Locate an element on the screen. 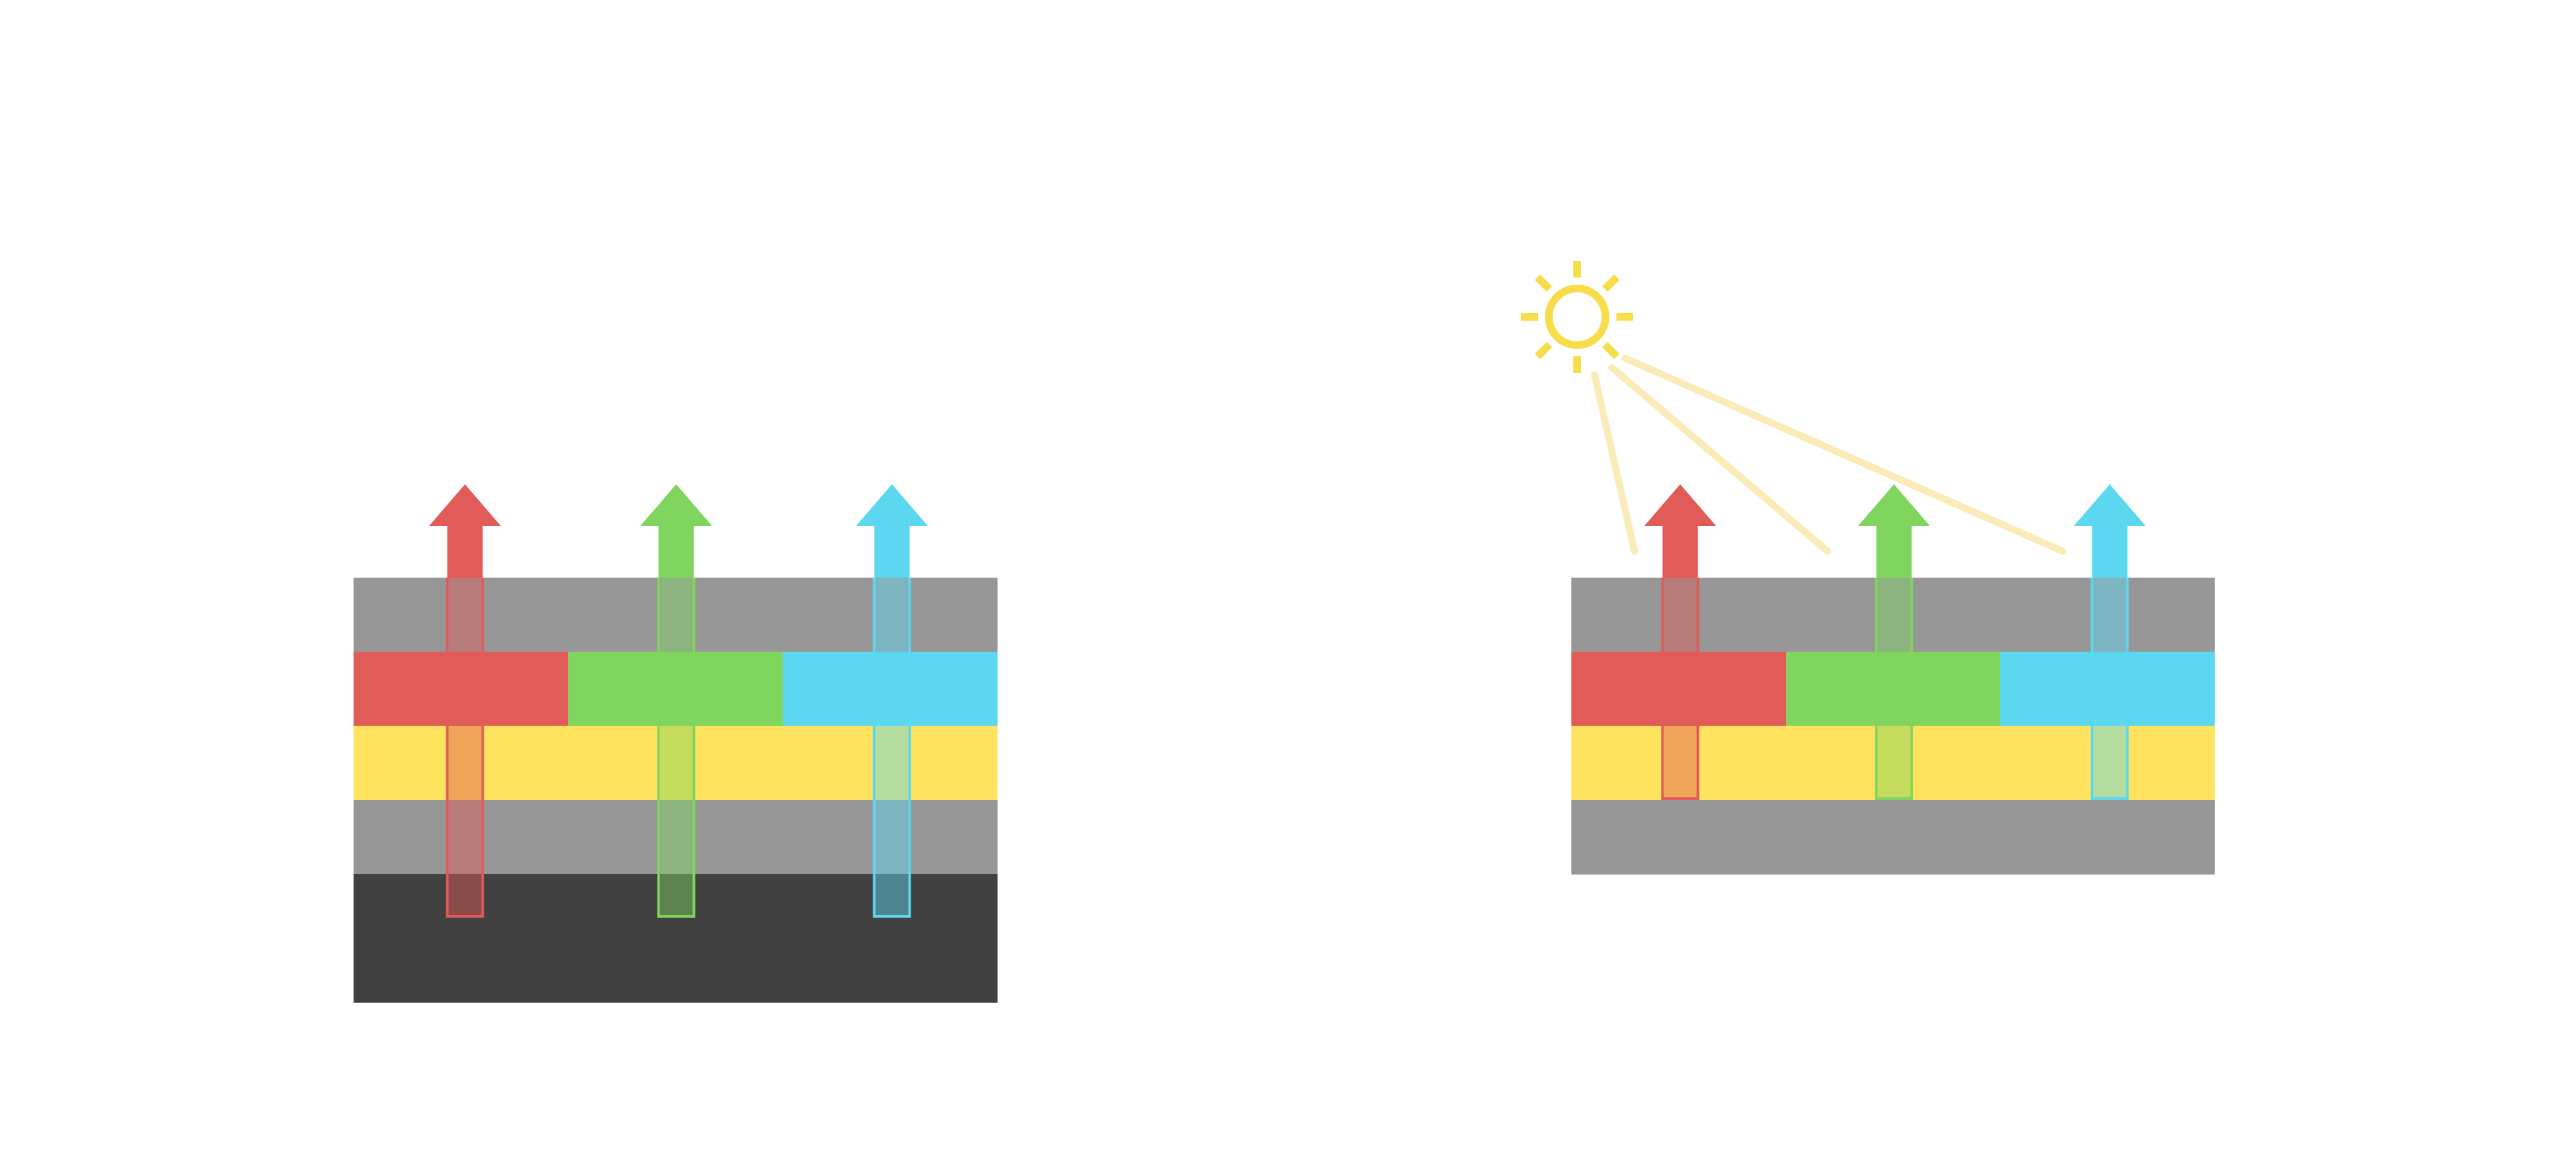  reflective-display-stack is located at coordinates (1868, 568).